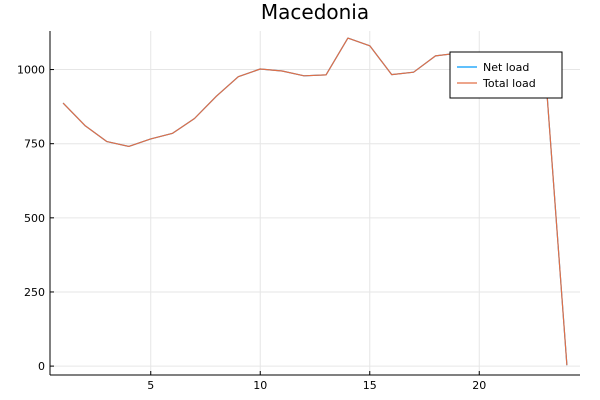 This screenshot has width=600, height=400. I want to click on legend: Net load Total load, so click(506, 75).